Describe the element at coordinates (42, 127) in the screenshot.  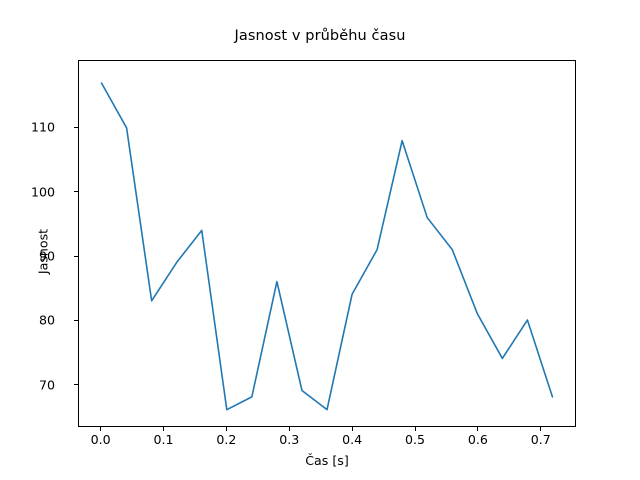
I see `y-tick-label: 110` at that location.